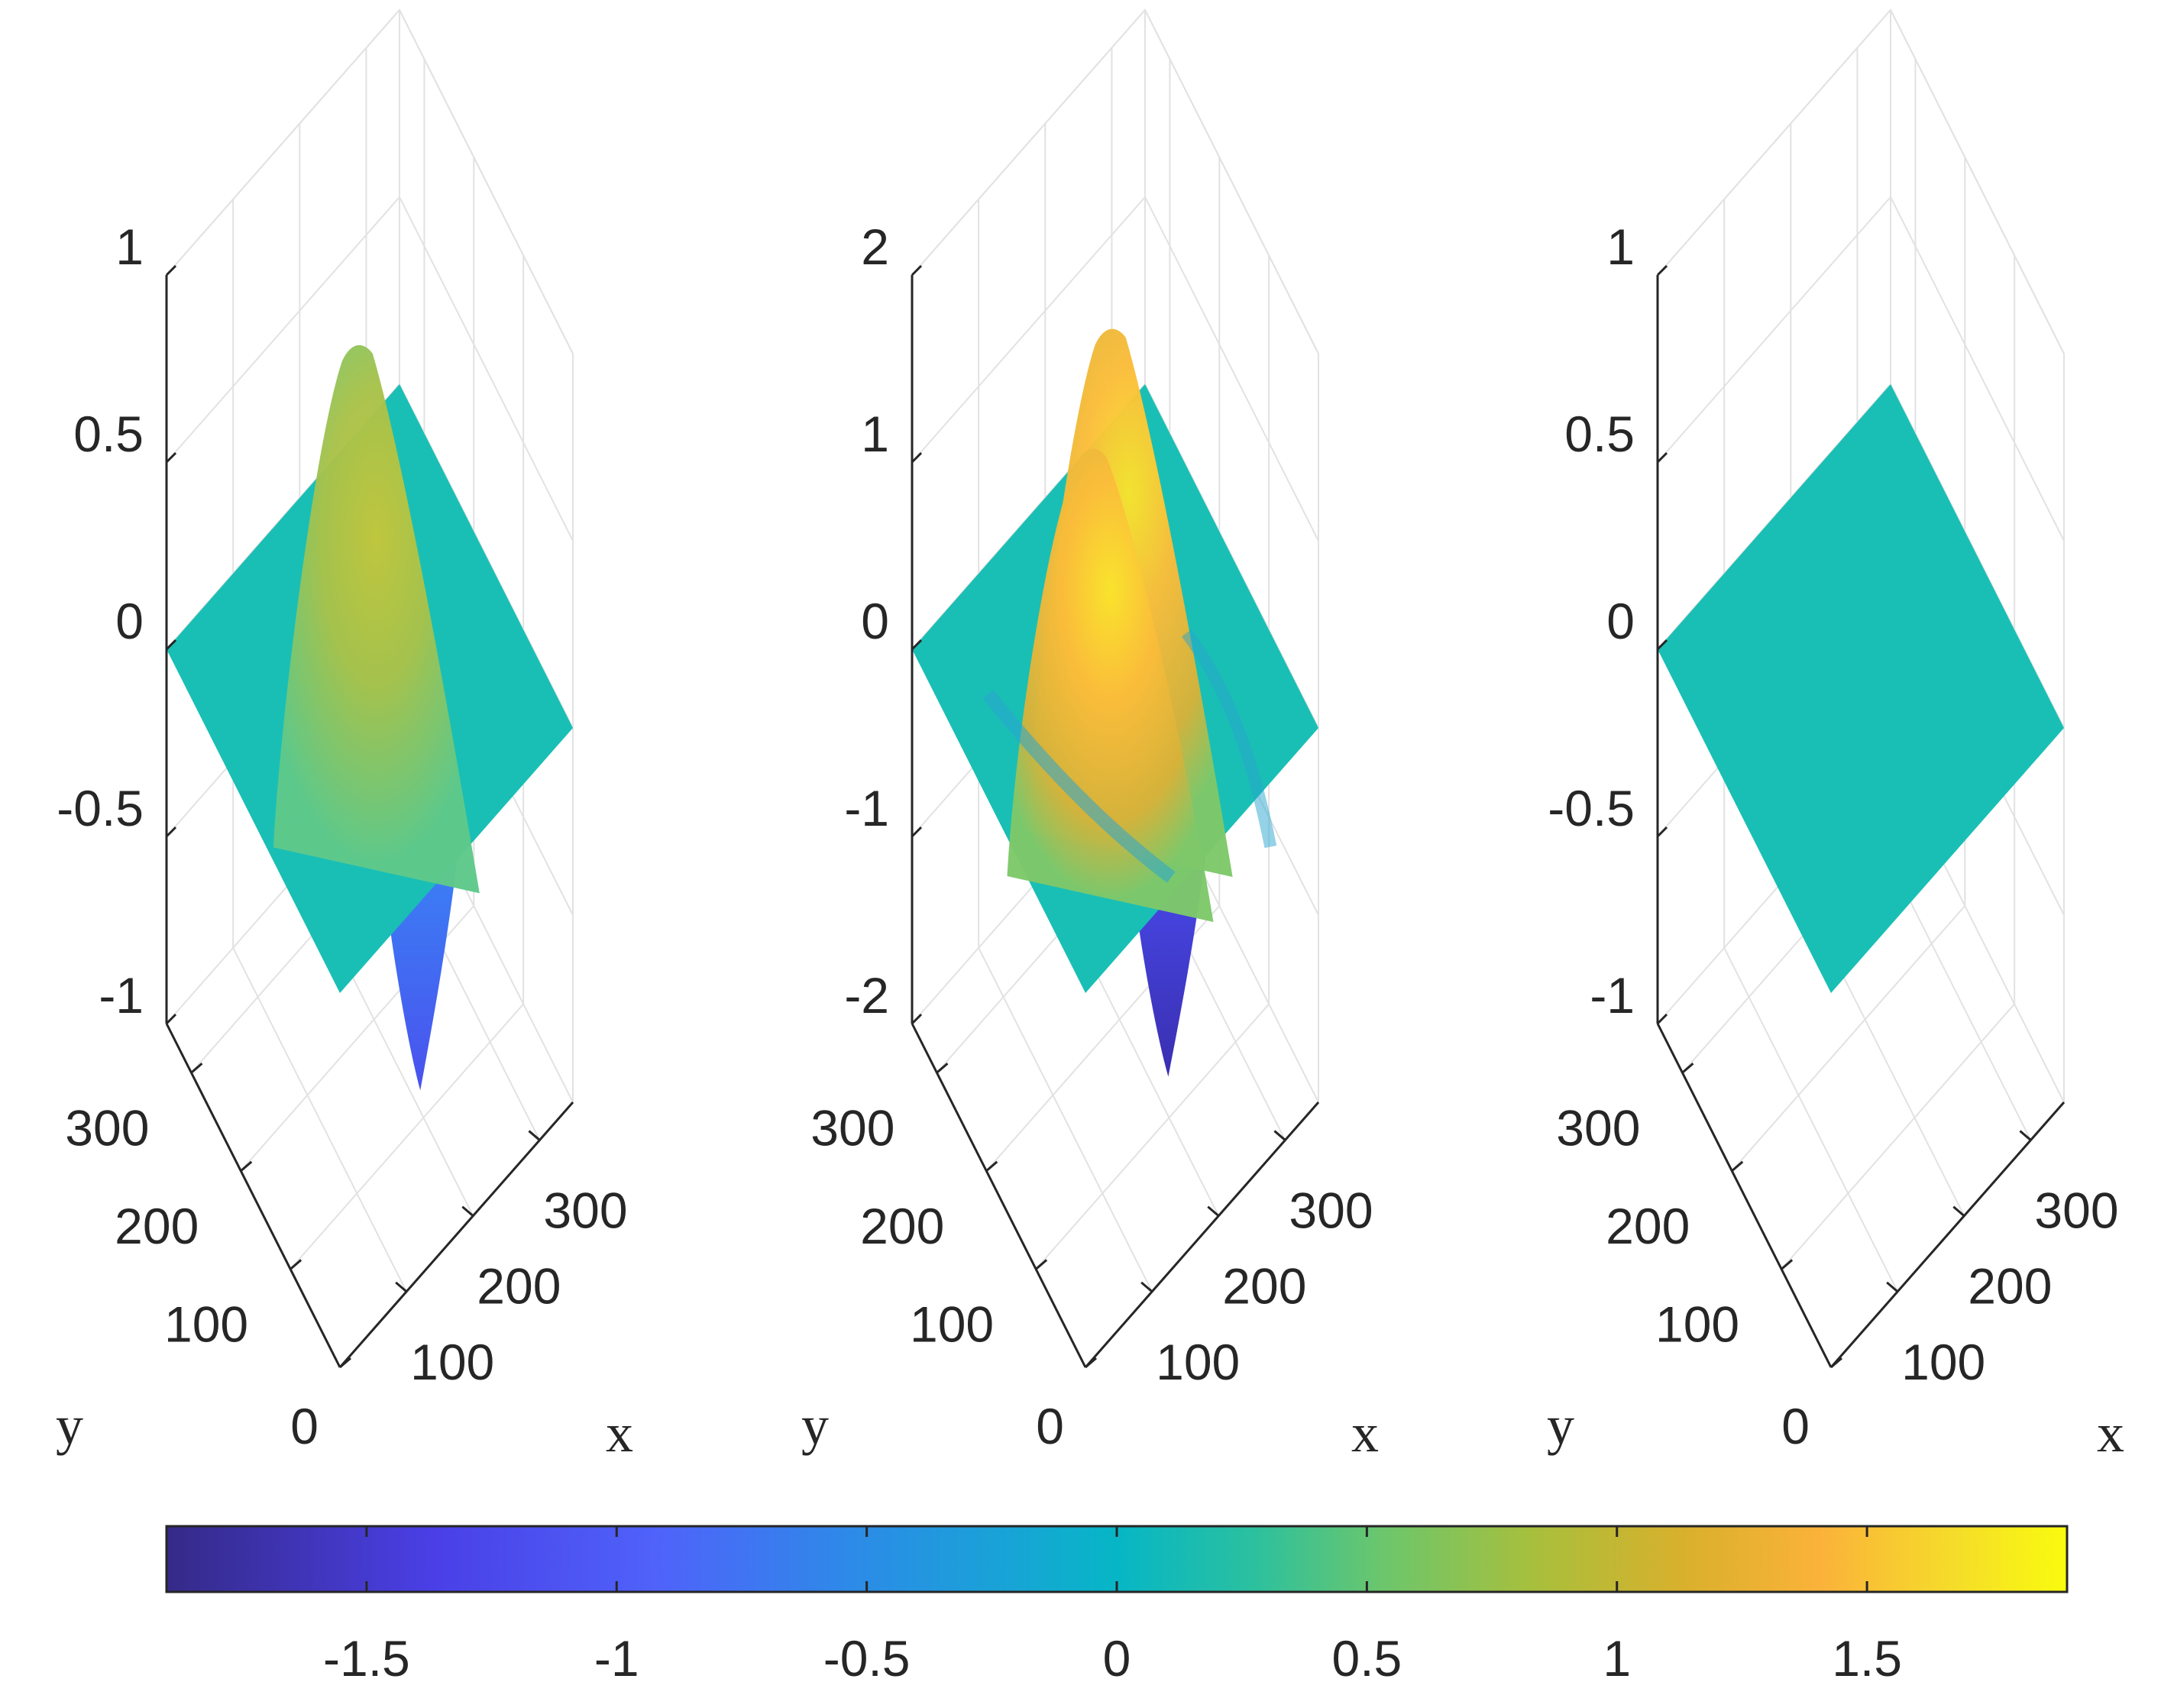 Image resolution: width=2161 pixels, height=1708 pixels. I want to click on z-tick-label: -2, so click(866, 995).